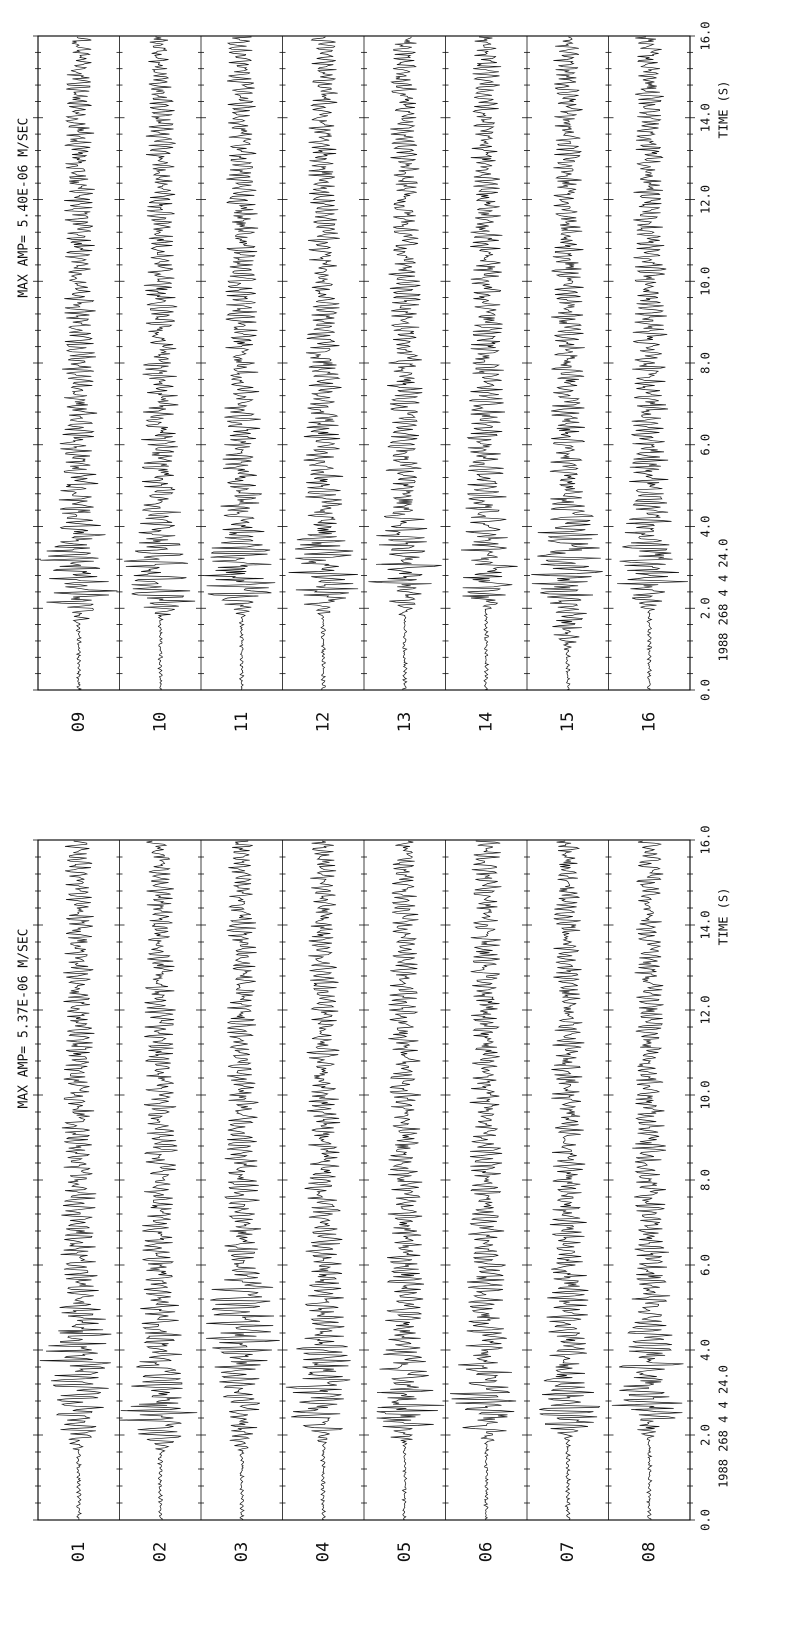  I want to click on station-label-14: 14, so click(486, 722).